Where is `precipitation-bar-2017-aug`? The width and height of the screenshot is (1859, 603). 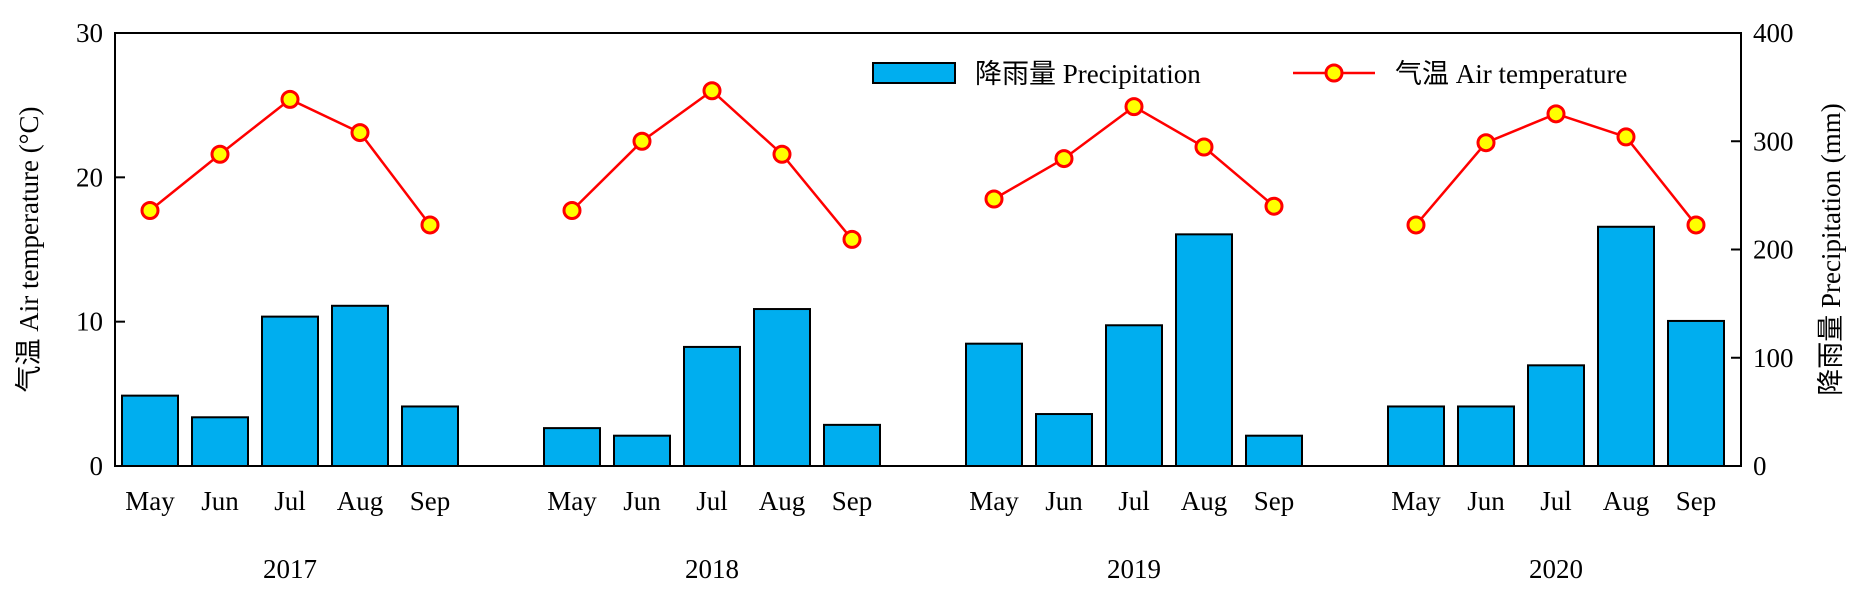
precipitation-bar-2017-aug is located at coordinates (360, 386).